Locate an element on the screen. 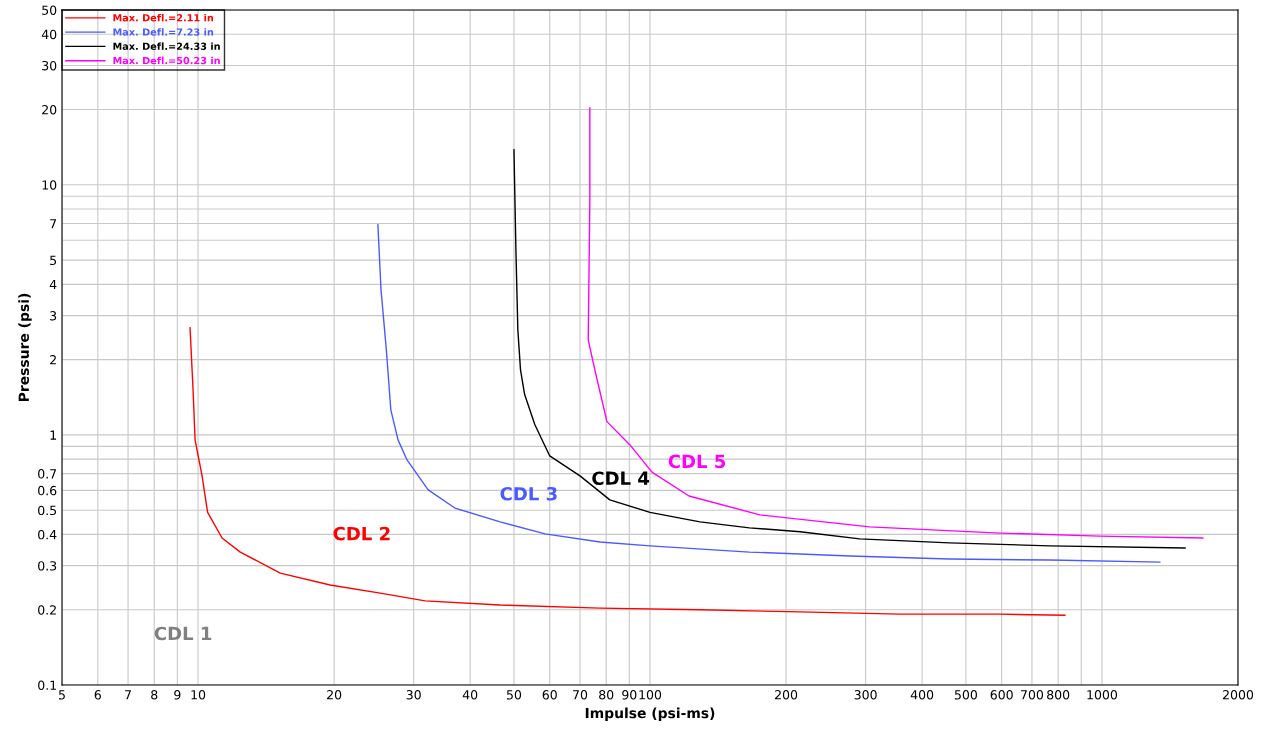 The height and width of the screenshot is (736, 1263). y-tick-label: 7 is located at coordinates (53, 224).